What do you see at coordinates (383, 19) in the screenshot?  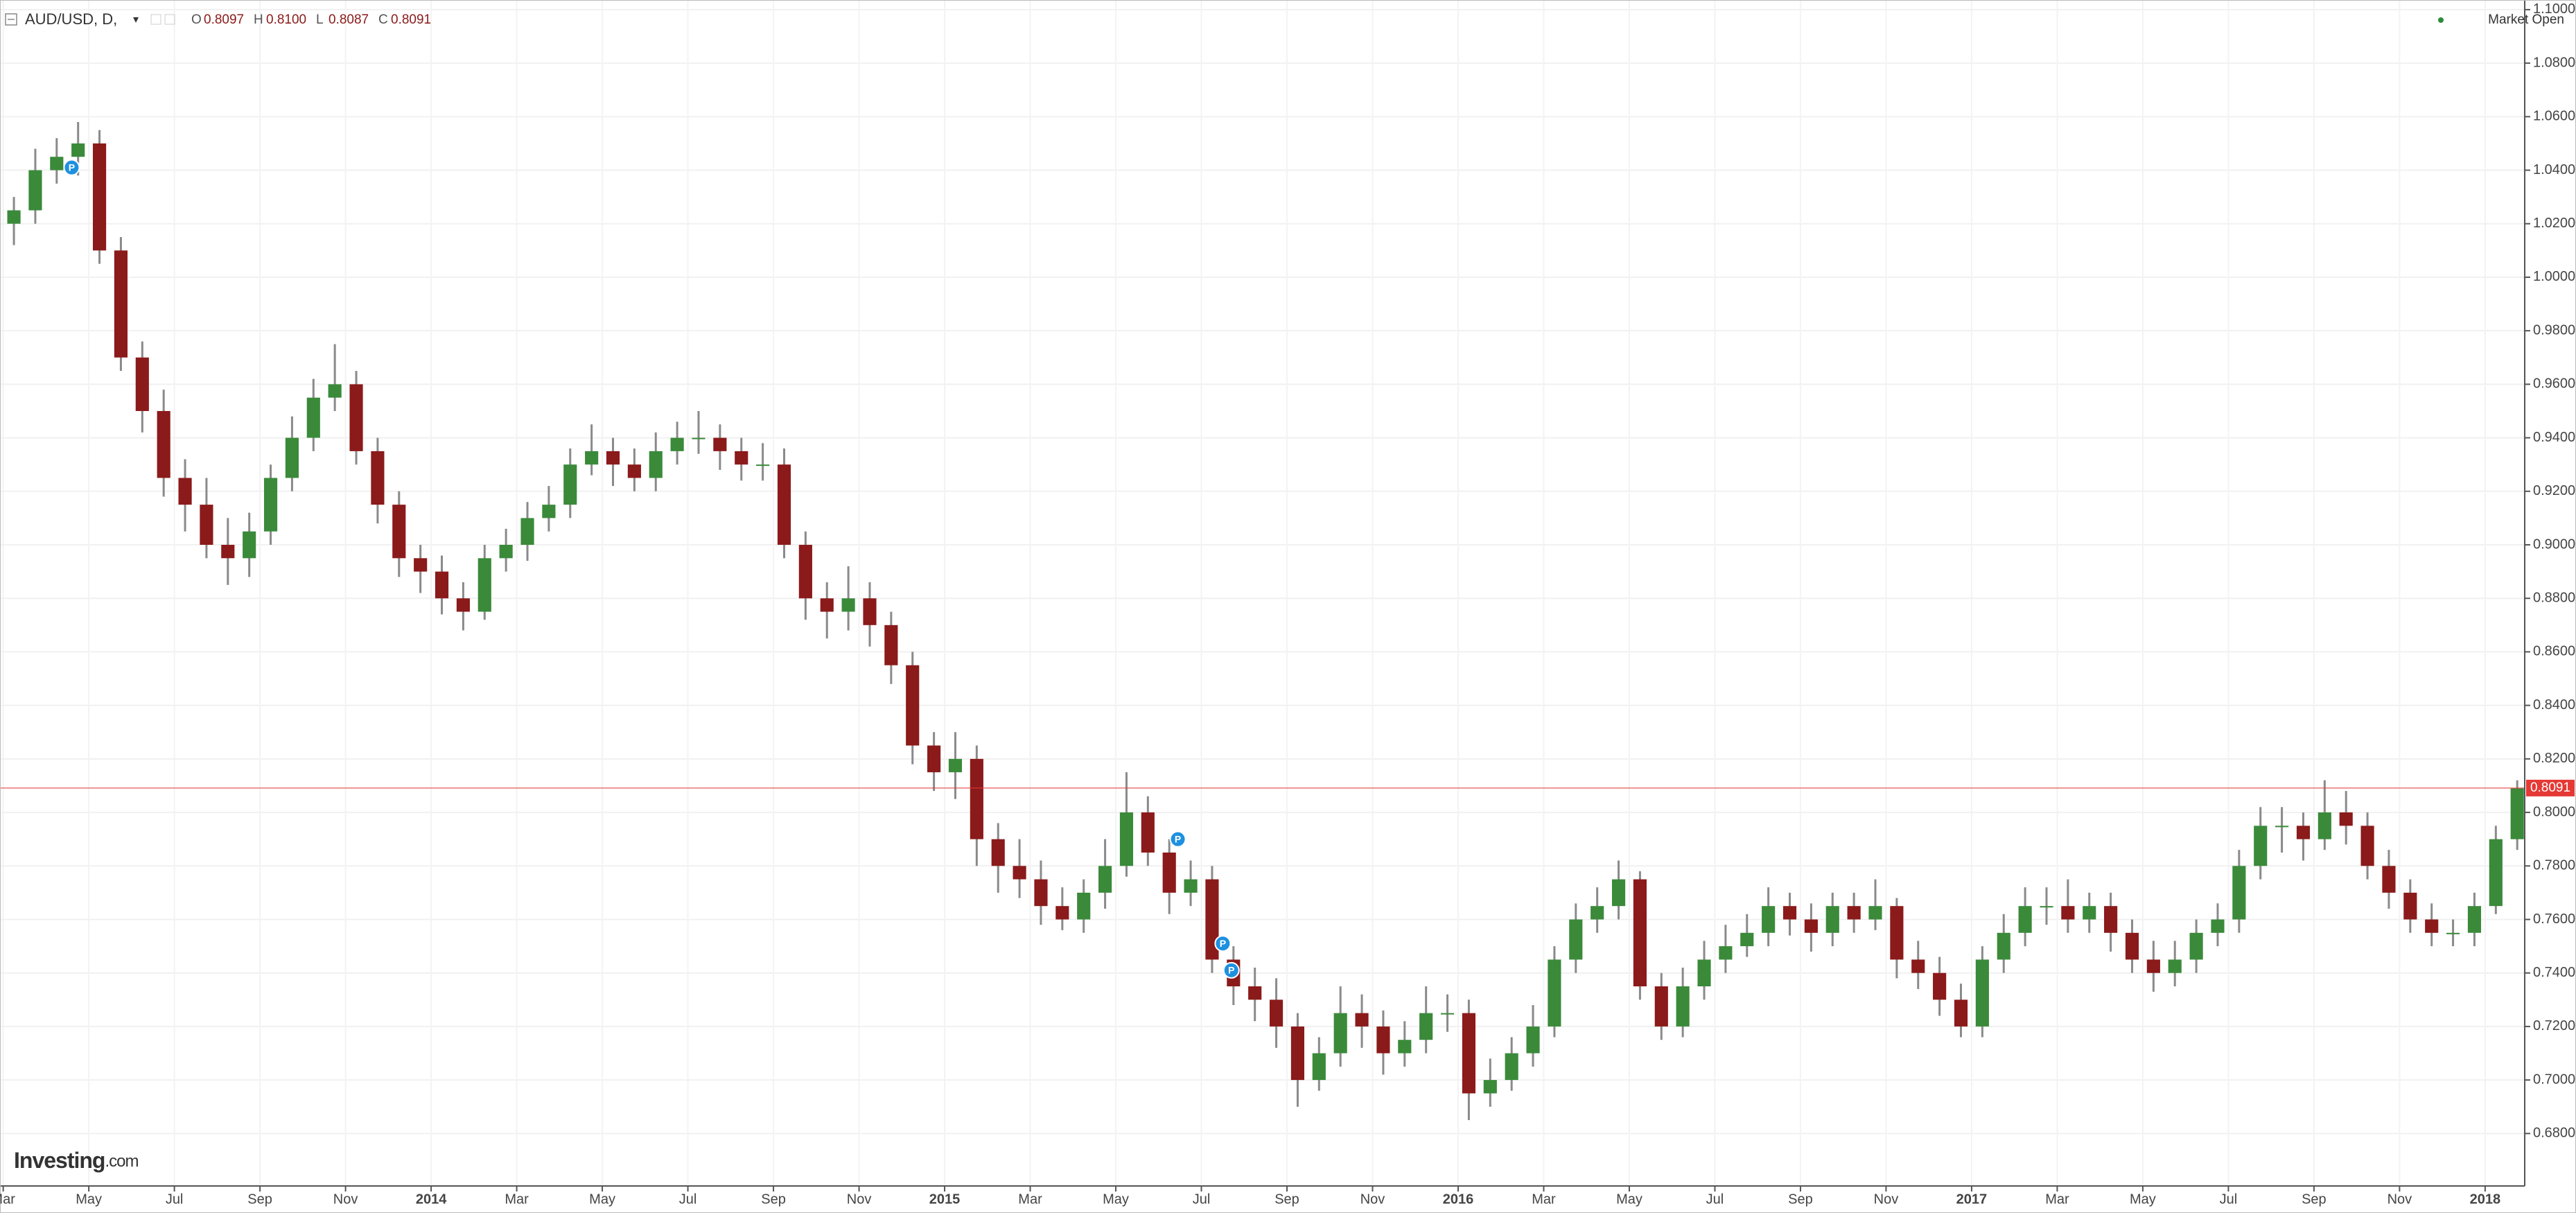 I see `ohlc-key: C` at bounding box center [383, 19].